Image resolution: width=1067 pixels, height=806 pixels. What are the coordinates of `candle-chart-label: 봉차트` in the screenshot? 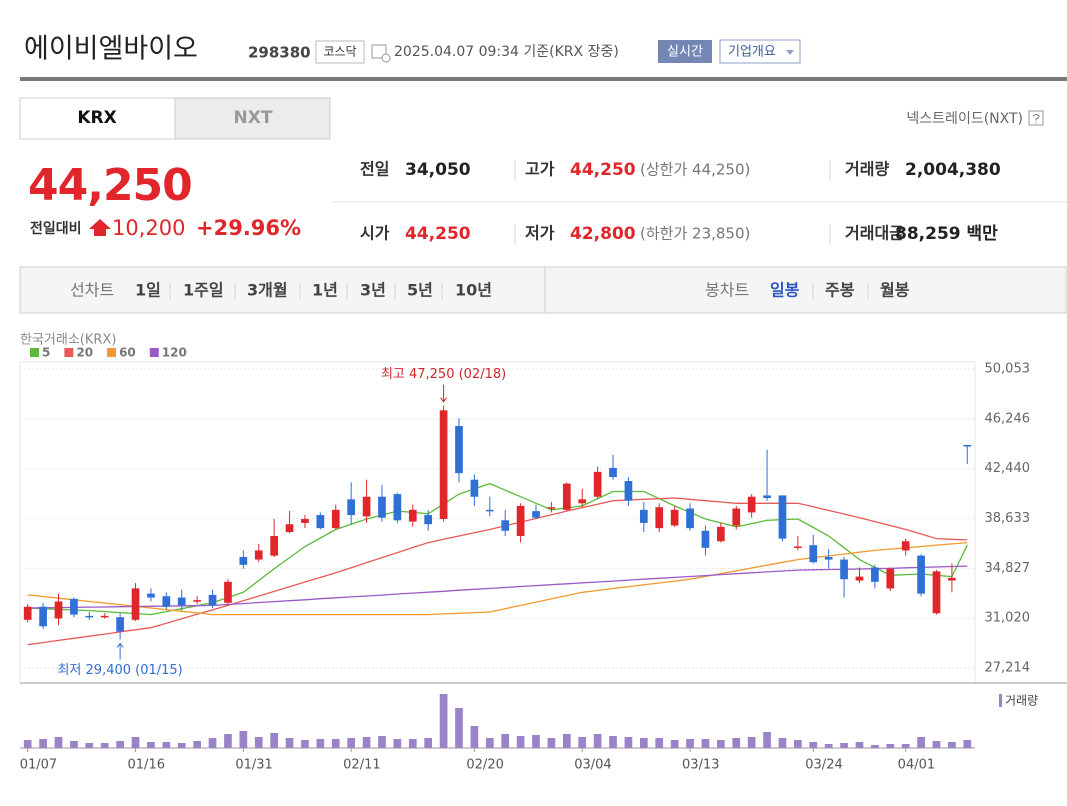 It's located at (727, 290).